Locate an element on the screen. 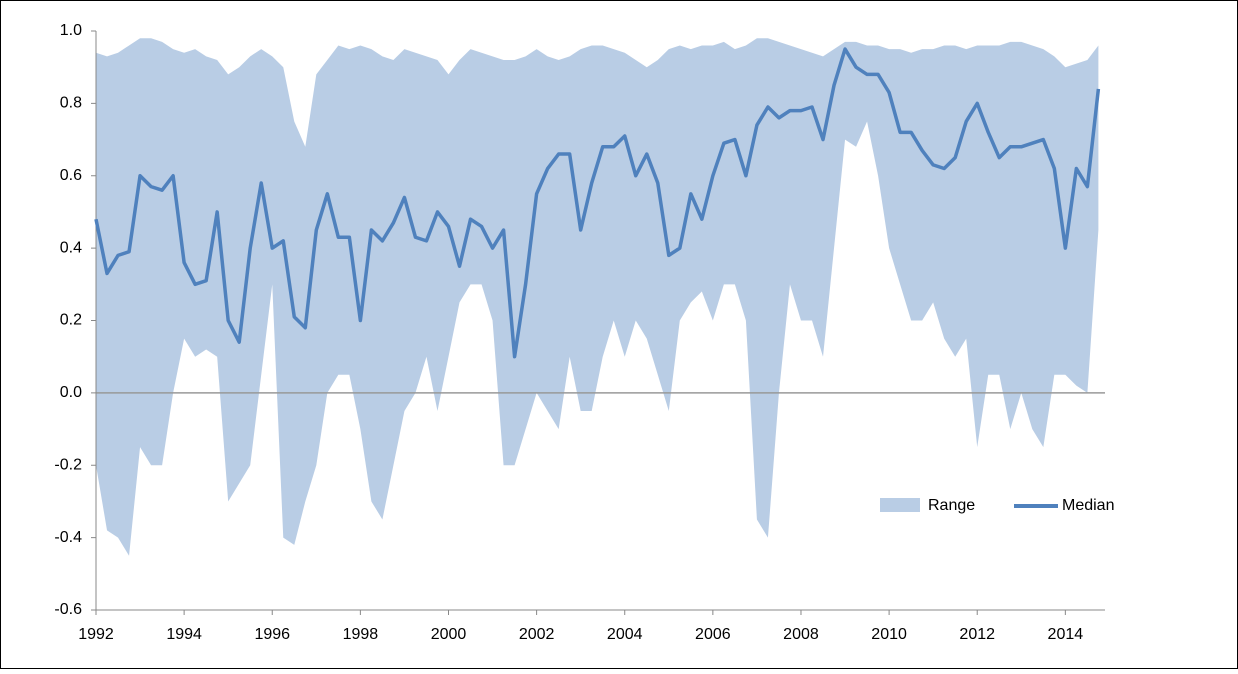 The image size is (1238, 674). x-tick-label: 1996 is located at coordinates (272, 634).